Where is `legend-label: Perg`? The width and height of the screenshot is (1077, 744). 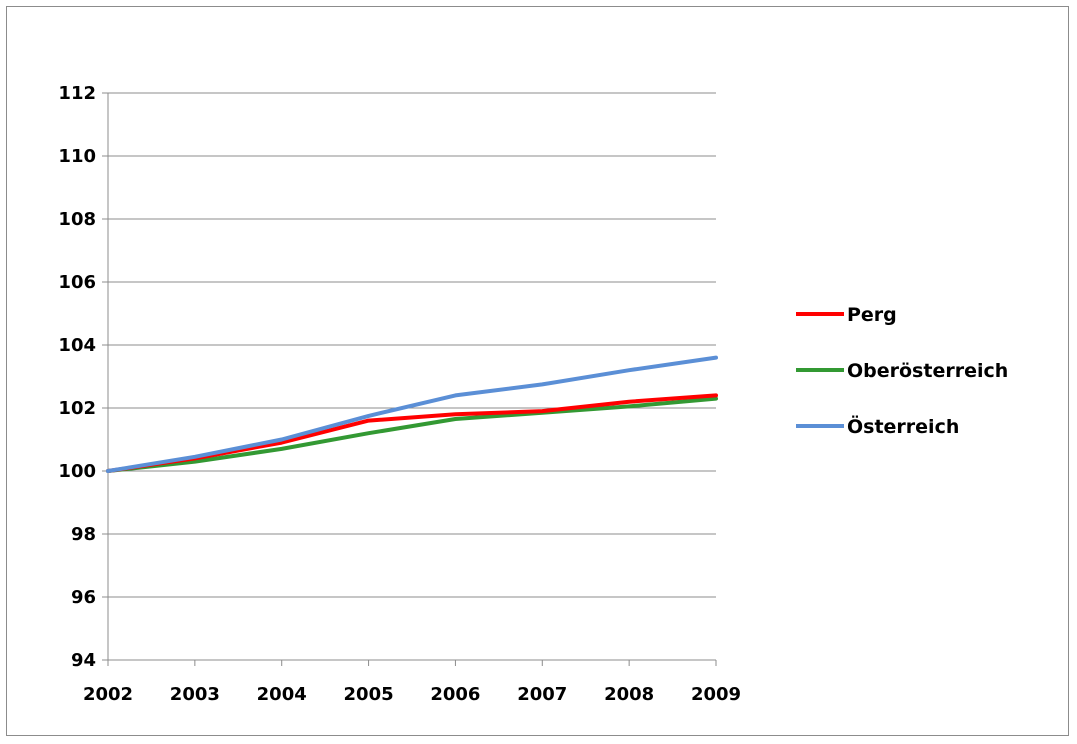 legend-label: Perg is located at coordinates (872, 315).